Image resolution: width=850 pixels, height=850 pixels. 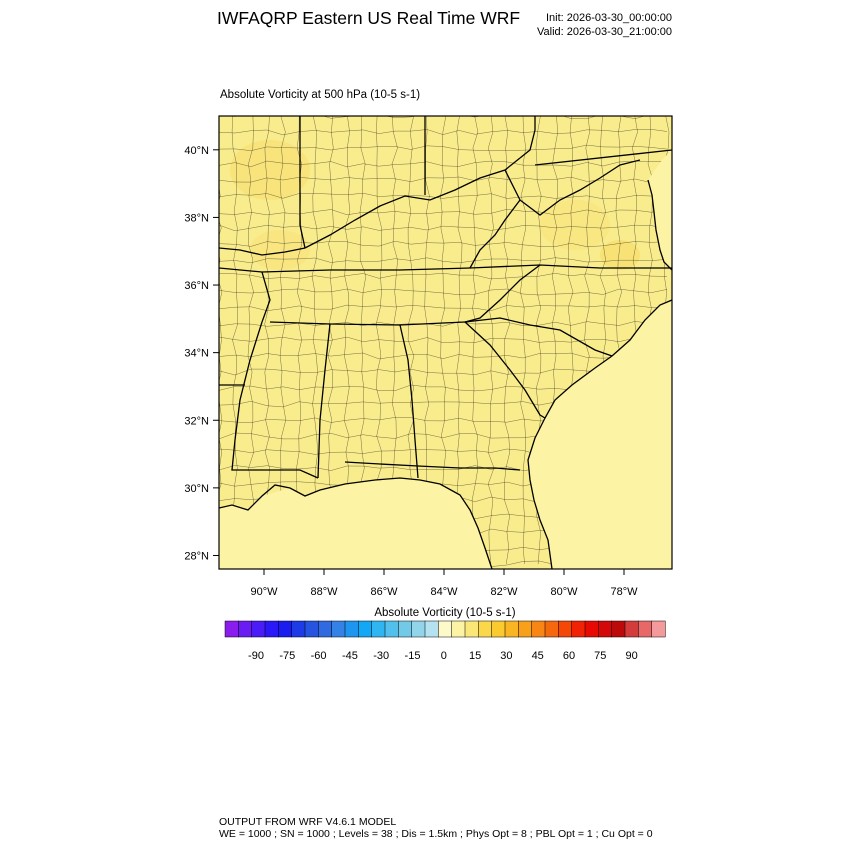 What do you see at coordinates (504, 592) in the screenshot?
I see `lon-label: 82°W` at bounding box center [504, 592].